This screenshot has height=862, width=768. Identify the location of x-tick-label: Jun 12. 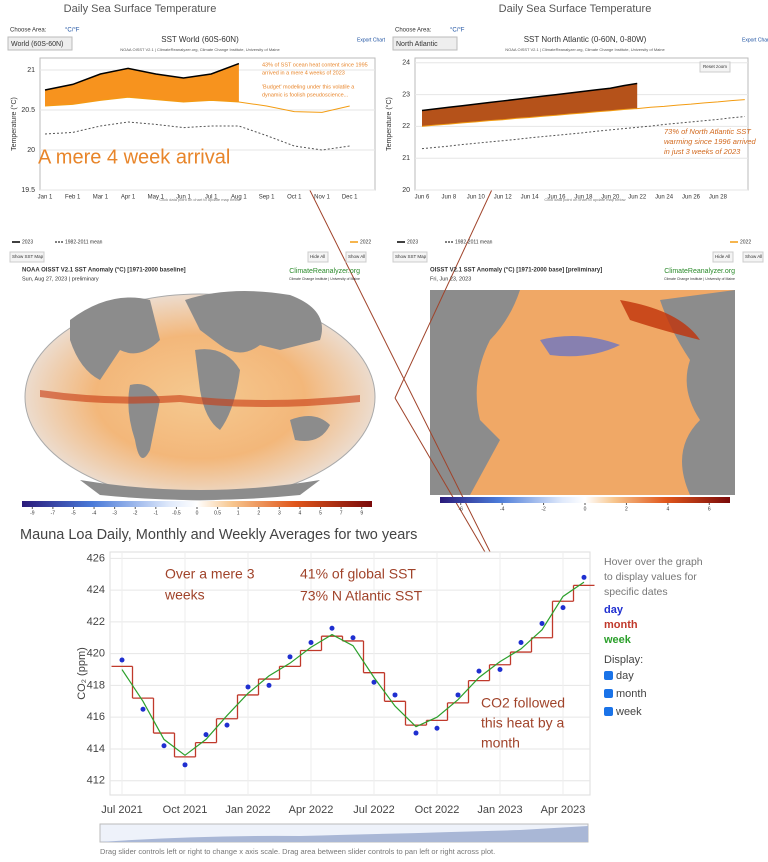
(503, 198).